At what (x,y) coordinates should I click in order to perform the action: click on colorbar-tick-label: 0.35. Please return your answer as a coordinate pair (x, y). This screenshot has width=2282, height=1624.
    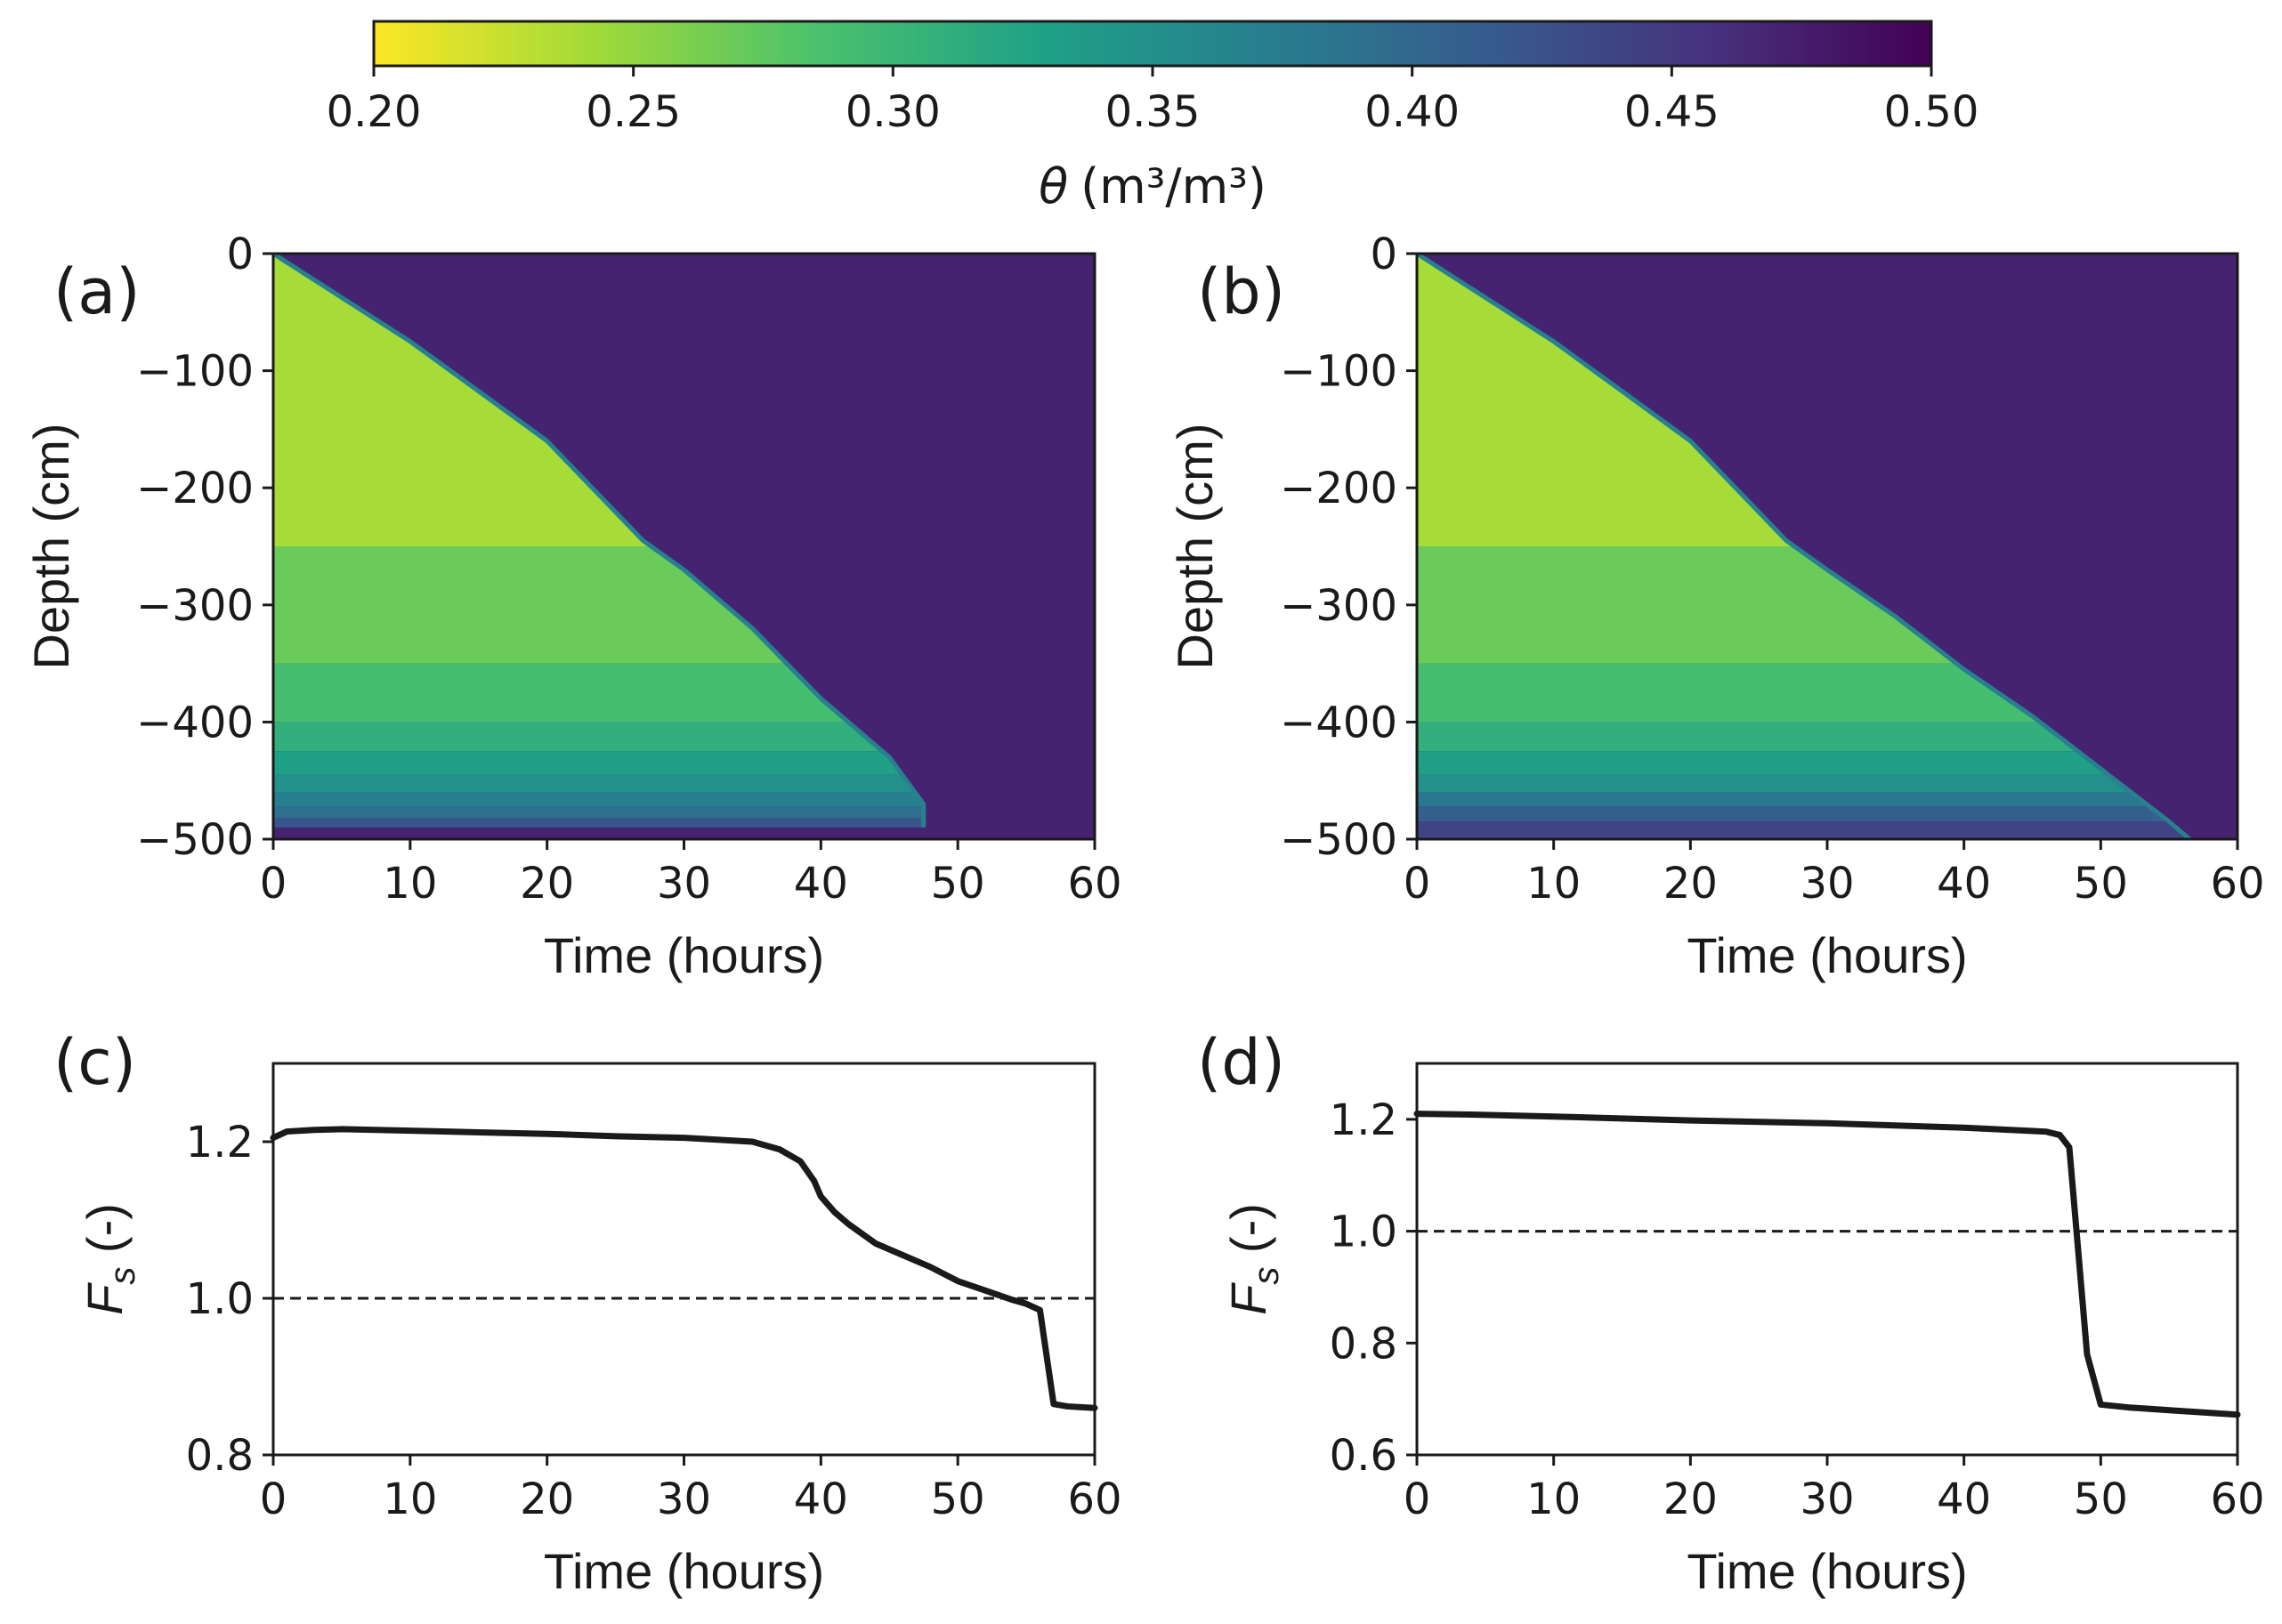
    Looking at the image, I should click on (1153, 112).